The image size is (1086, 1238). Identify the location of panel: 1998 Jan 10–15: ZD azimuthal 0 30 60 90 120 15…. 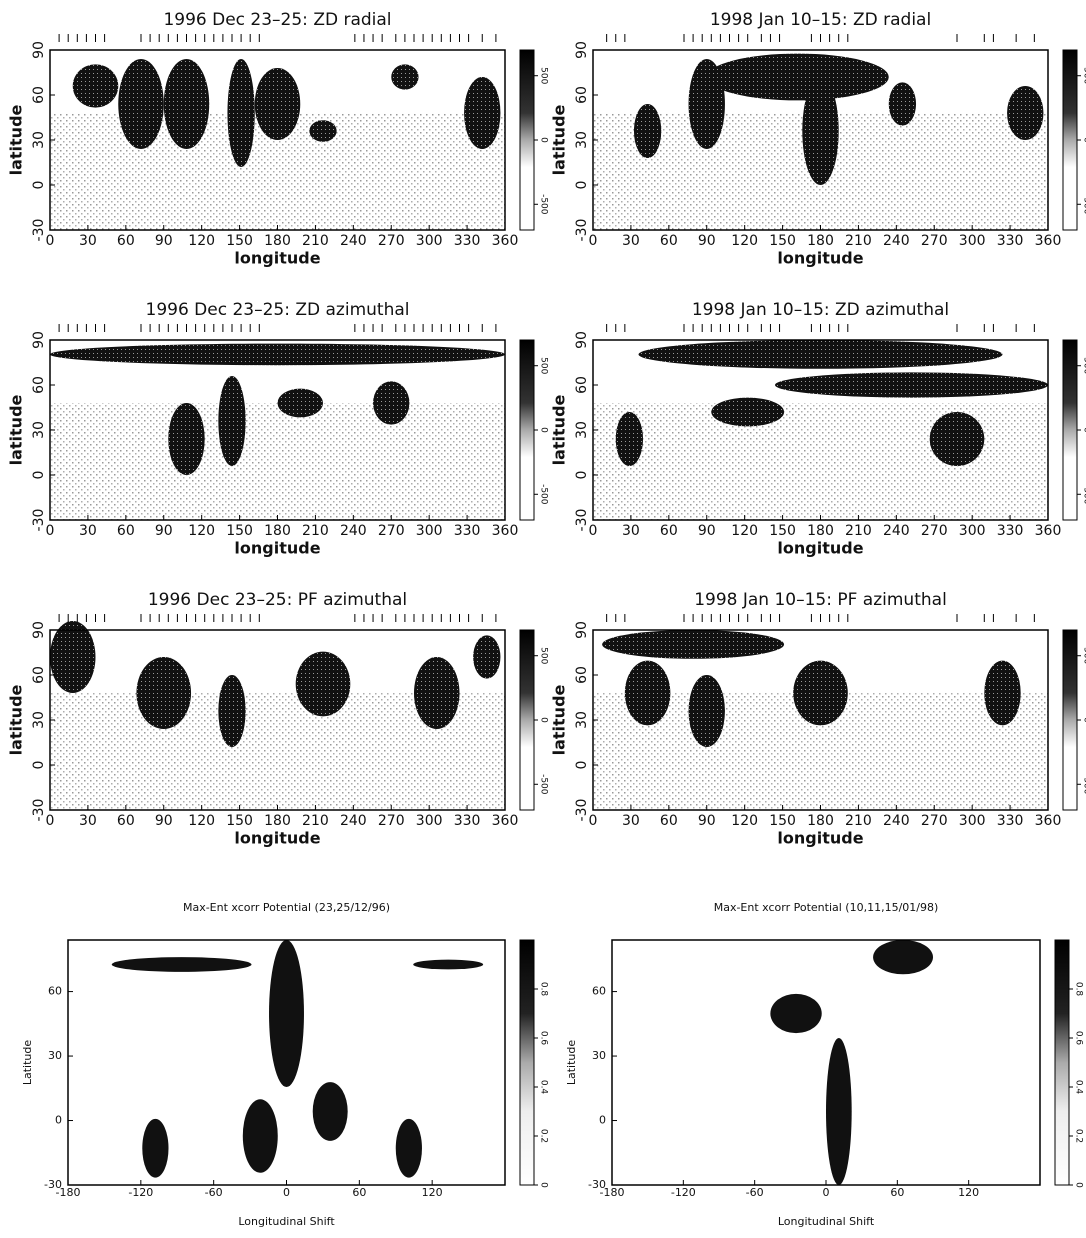
(818, 429).